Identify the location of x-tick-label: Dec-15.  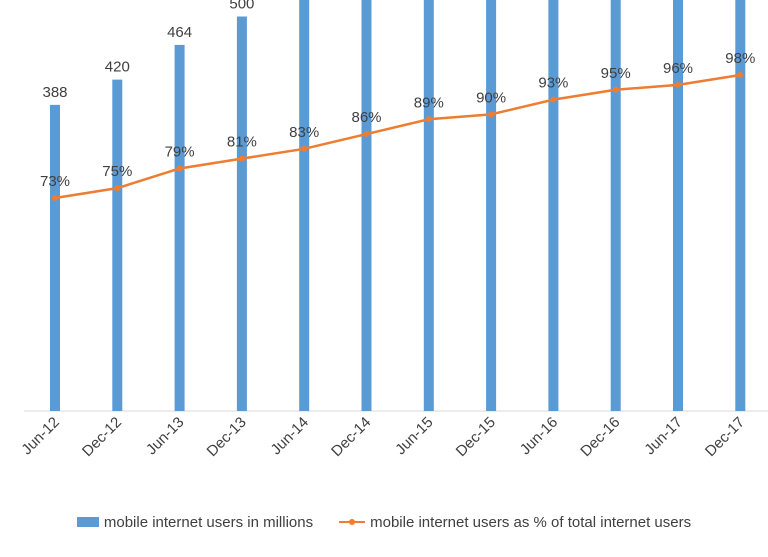
(476, 437).